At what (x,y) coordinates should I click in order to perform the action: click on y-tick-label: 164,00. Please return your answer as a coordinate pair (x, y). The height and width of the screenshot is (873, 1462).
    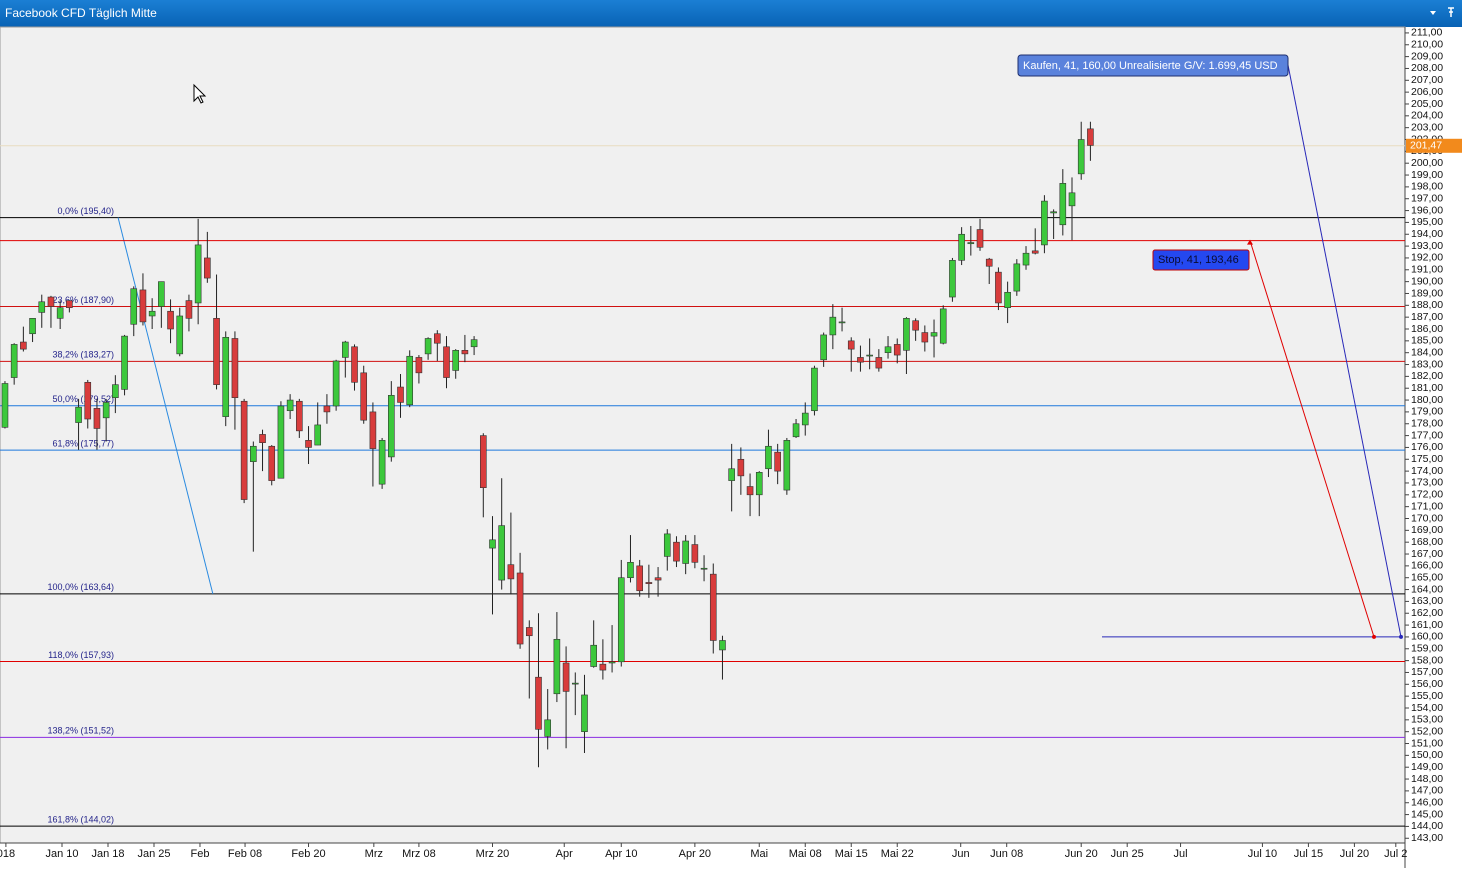
    Looking at the image, I should click on (1427, 589).